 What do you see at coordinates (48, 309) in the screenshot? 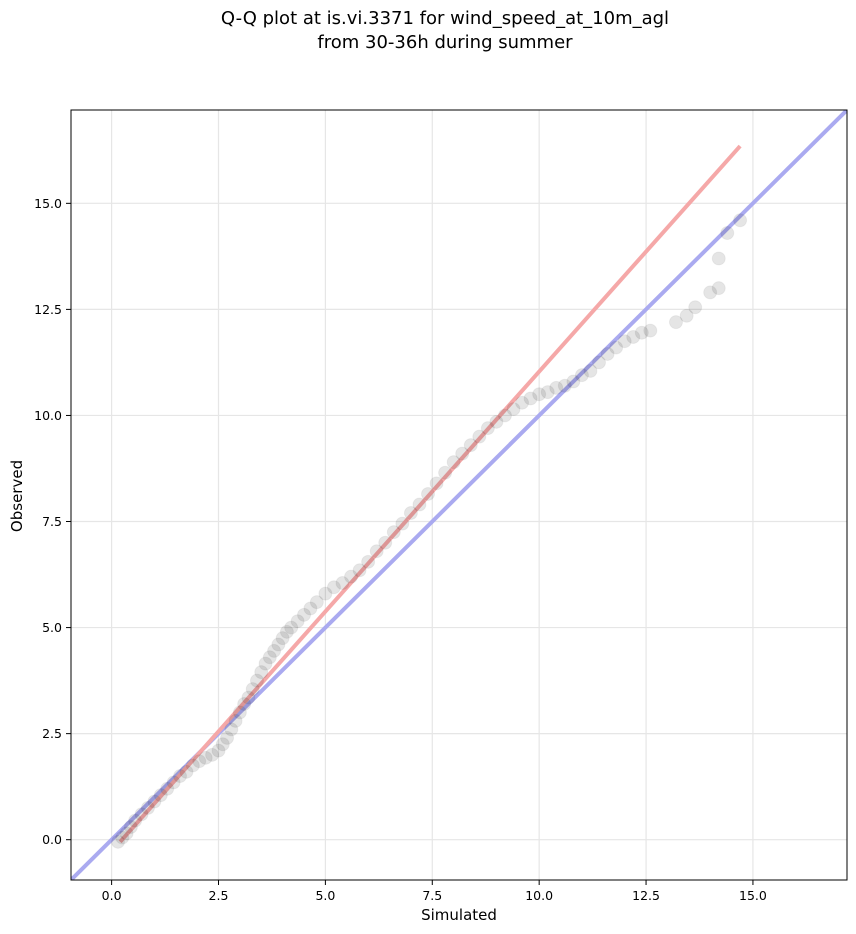
I see `y-tick-label: 12.5` at bounding box center [48, 309].